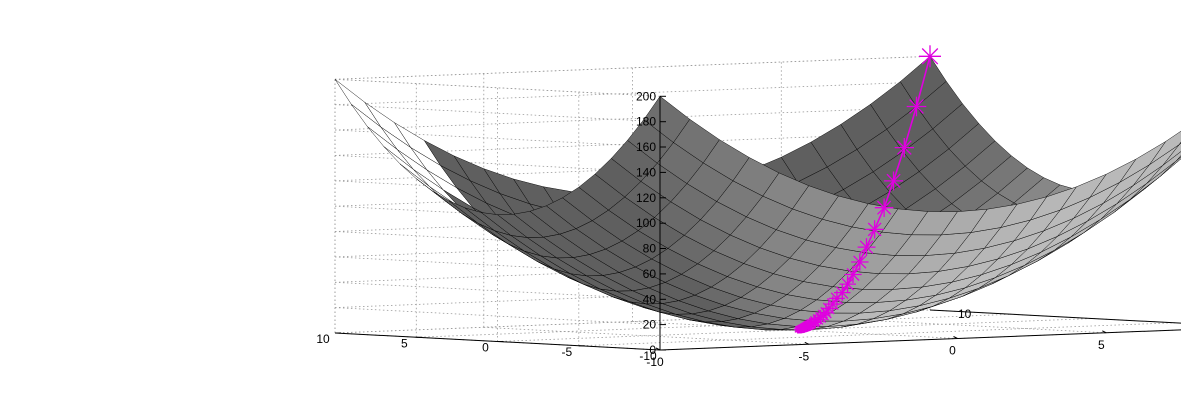 The width and height of the screenshot is (1181, 413). I want to click on z-tick-label: 160, so click(646, 147).